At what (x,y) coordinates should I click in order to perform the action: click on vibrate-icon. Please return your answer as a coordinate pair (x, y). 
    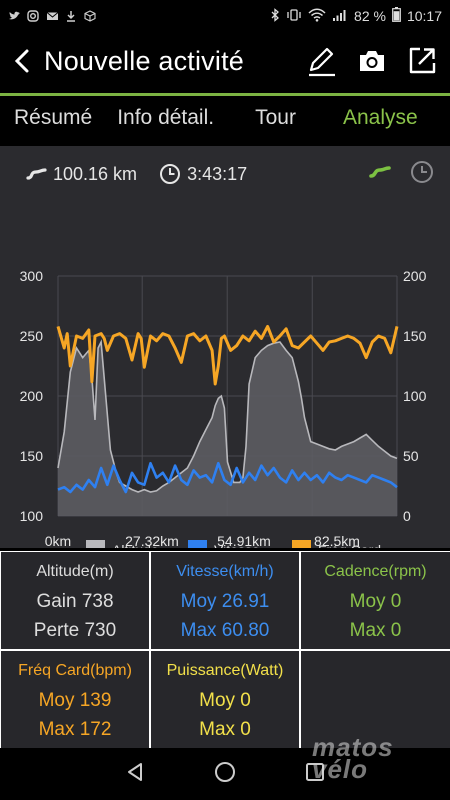
    Looking at the image, I should click on (294, 16).